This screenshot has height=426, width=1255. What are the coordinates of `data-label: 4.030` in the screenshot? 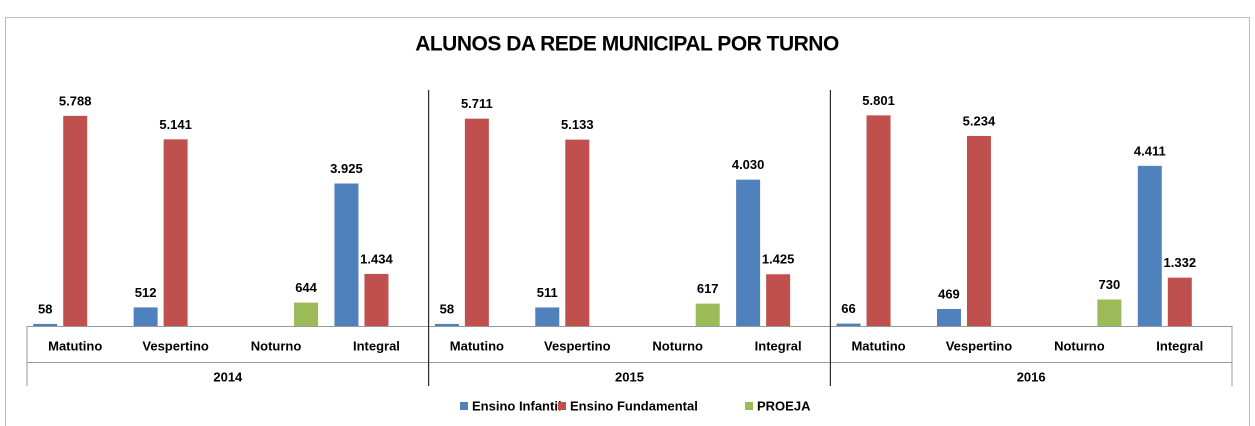 It's located at (748, 164).